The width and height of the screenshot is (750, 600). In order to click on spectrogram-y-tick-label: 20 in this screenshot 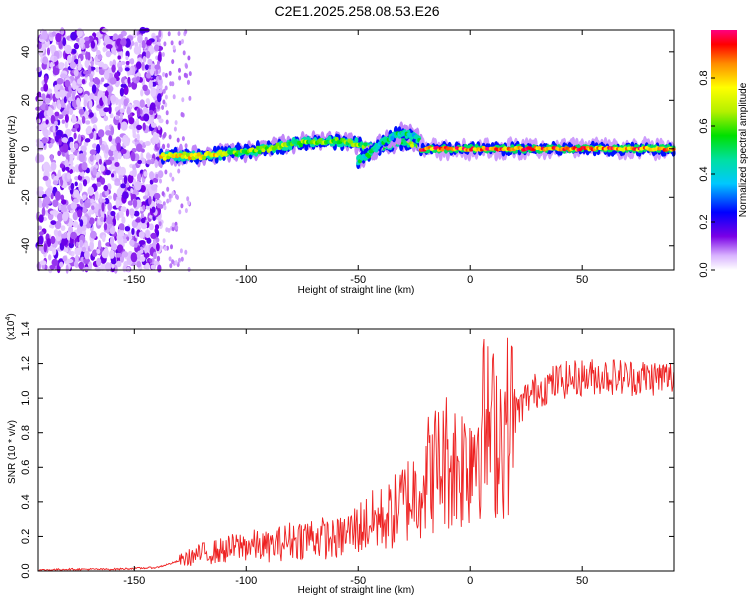, I will do `click(26, 100)`.